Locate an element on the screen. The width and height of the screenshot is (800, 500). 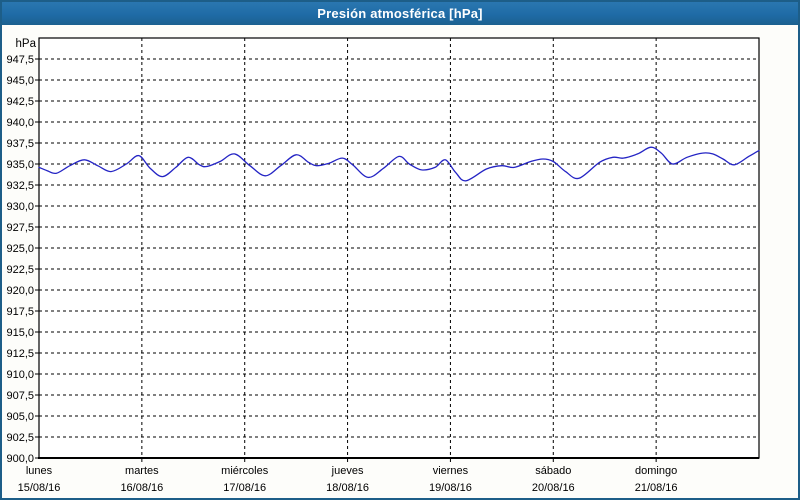
y-tick-label: 927,5 is located at coordinates (20, 228).